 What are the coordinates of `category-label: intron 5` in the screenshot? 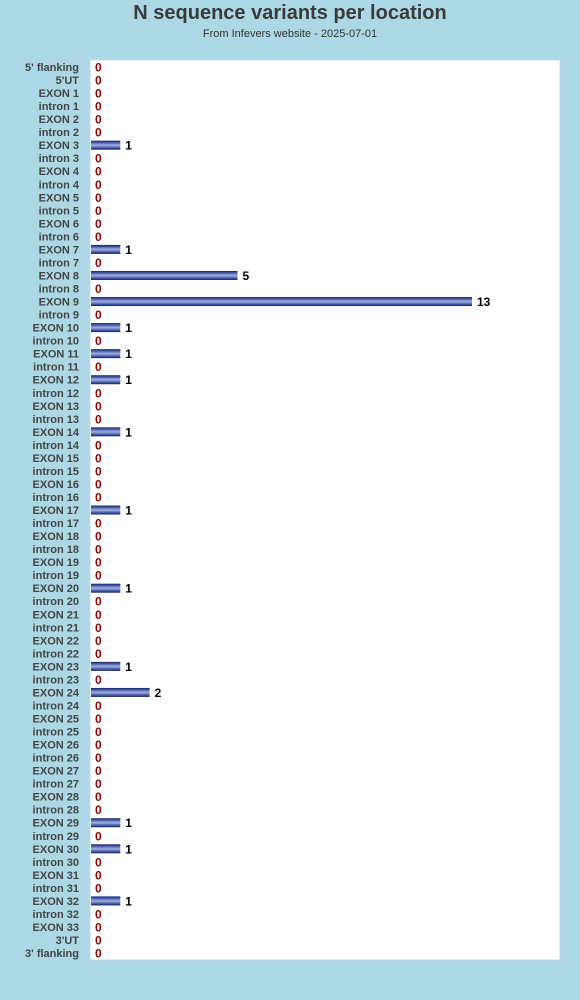 It's located at (59, 211).